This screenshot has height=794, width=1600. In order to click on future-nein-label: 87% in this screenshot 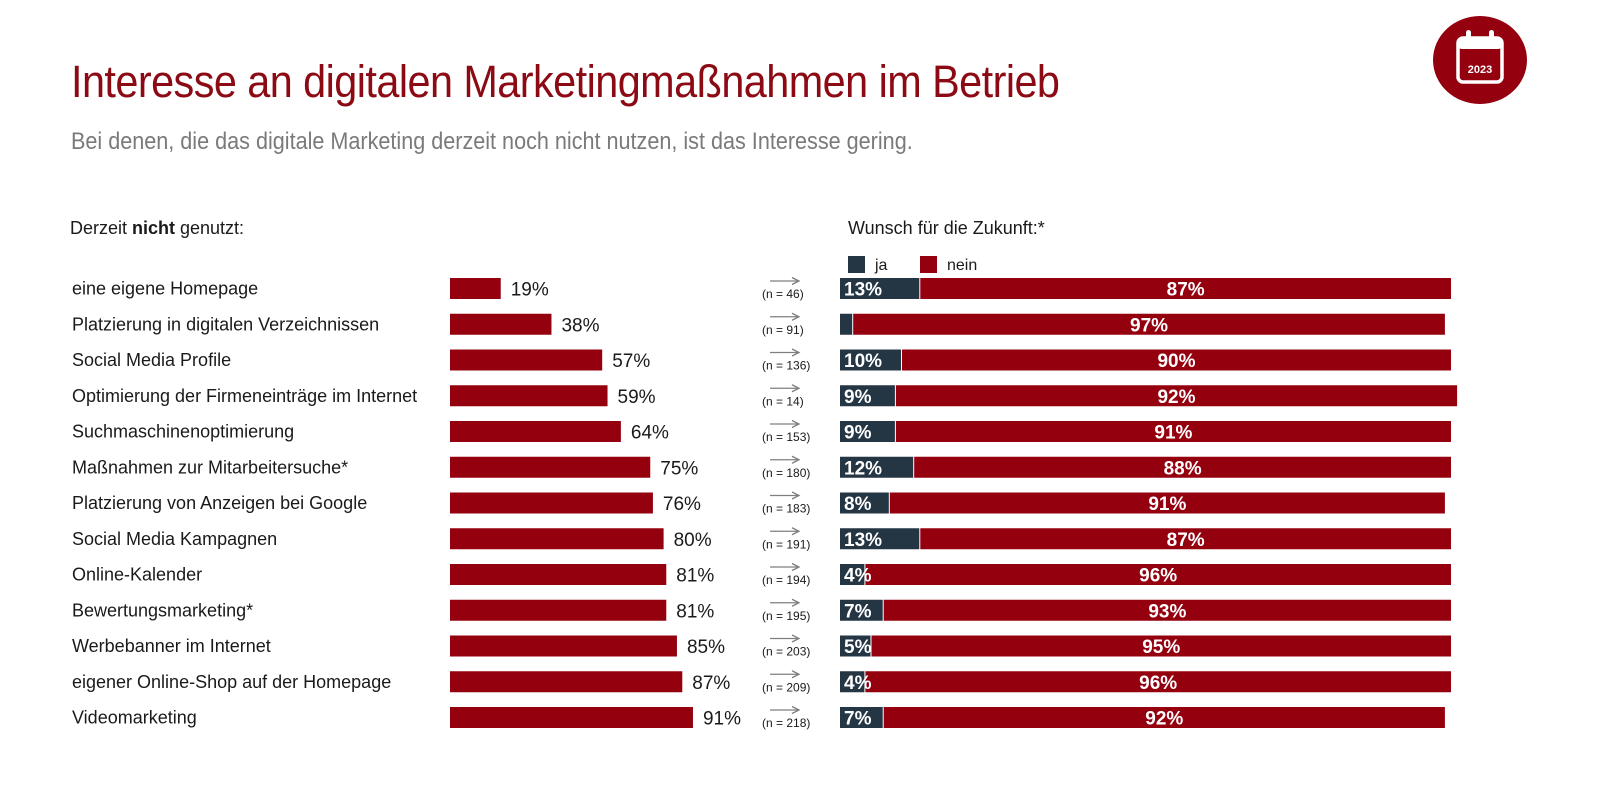, I will do `click(1186, 540)`.